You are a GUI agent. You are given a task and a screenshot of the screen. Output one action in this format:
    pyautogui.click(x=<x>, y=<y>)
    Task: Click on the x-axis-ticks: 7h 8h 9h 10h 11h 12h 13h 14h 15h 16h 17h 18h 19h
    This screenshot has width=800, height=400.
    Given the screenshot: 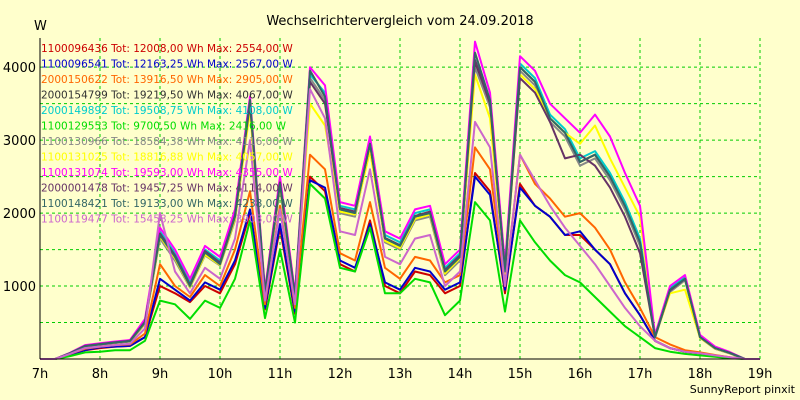 What is the action you would take?
    pyautogui.click(x=402, y=374)
    